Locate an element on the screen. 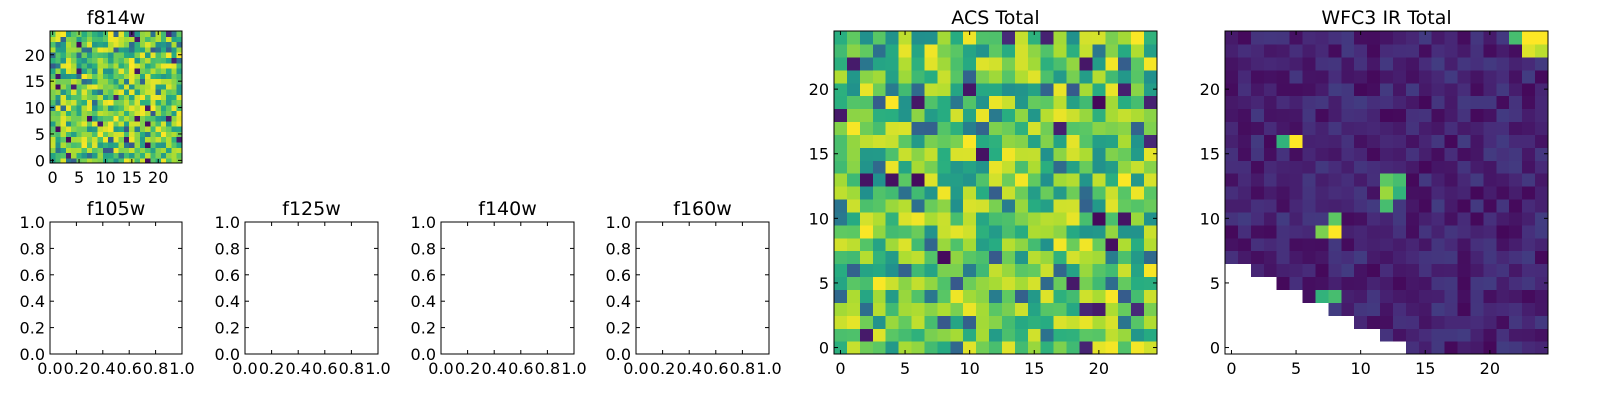 Image resolution: width=1600 pixels, height=400 pixels. x-tick-label: 0.6 is located at coordinates (715, 368).